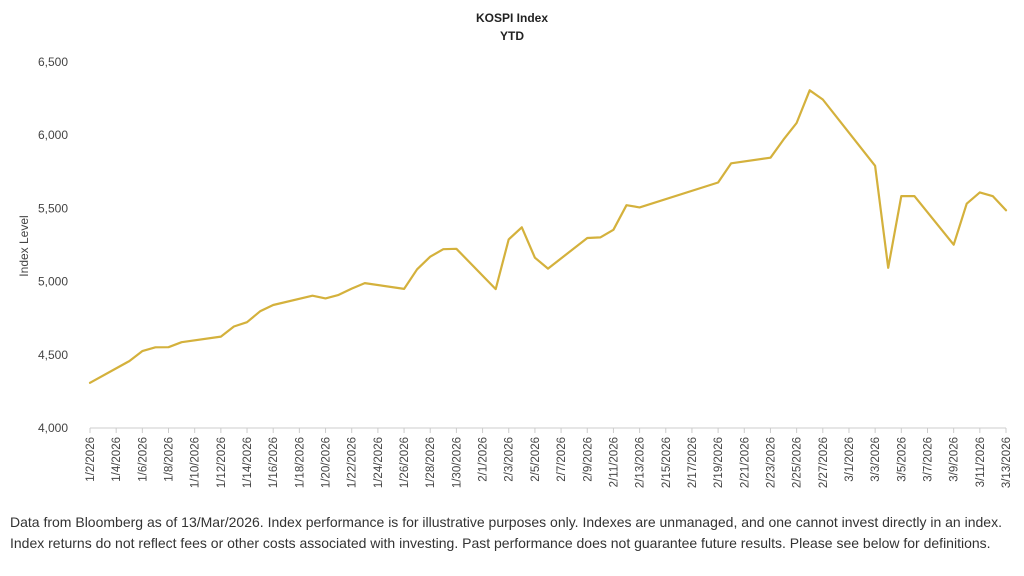 This screenshot has width=1024, height=576. I want to click on x-tick-label: 2/21/2026, so click(745, 462).